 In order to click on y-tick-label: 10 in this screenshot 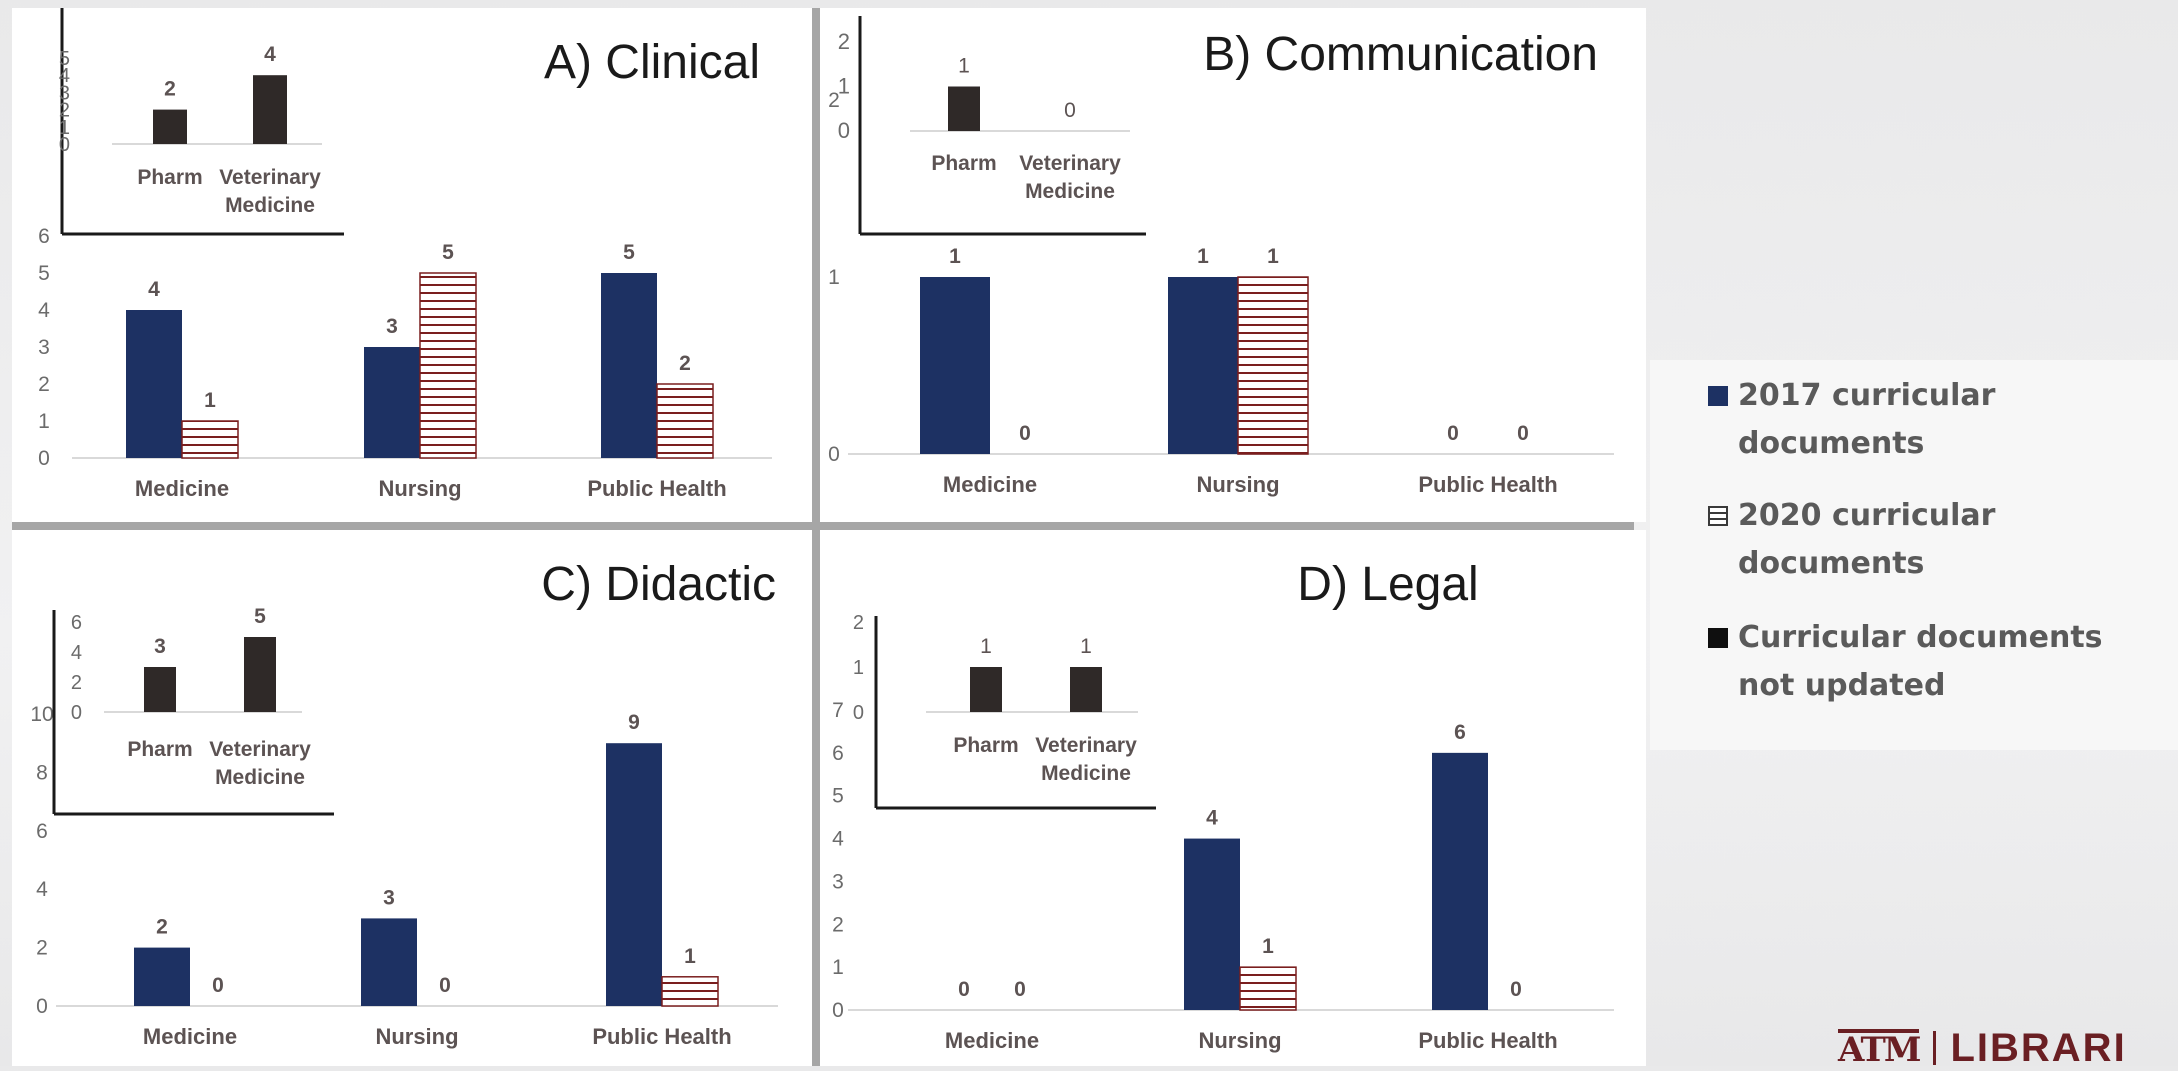, I will do `click(41, 714)`.